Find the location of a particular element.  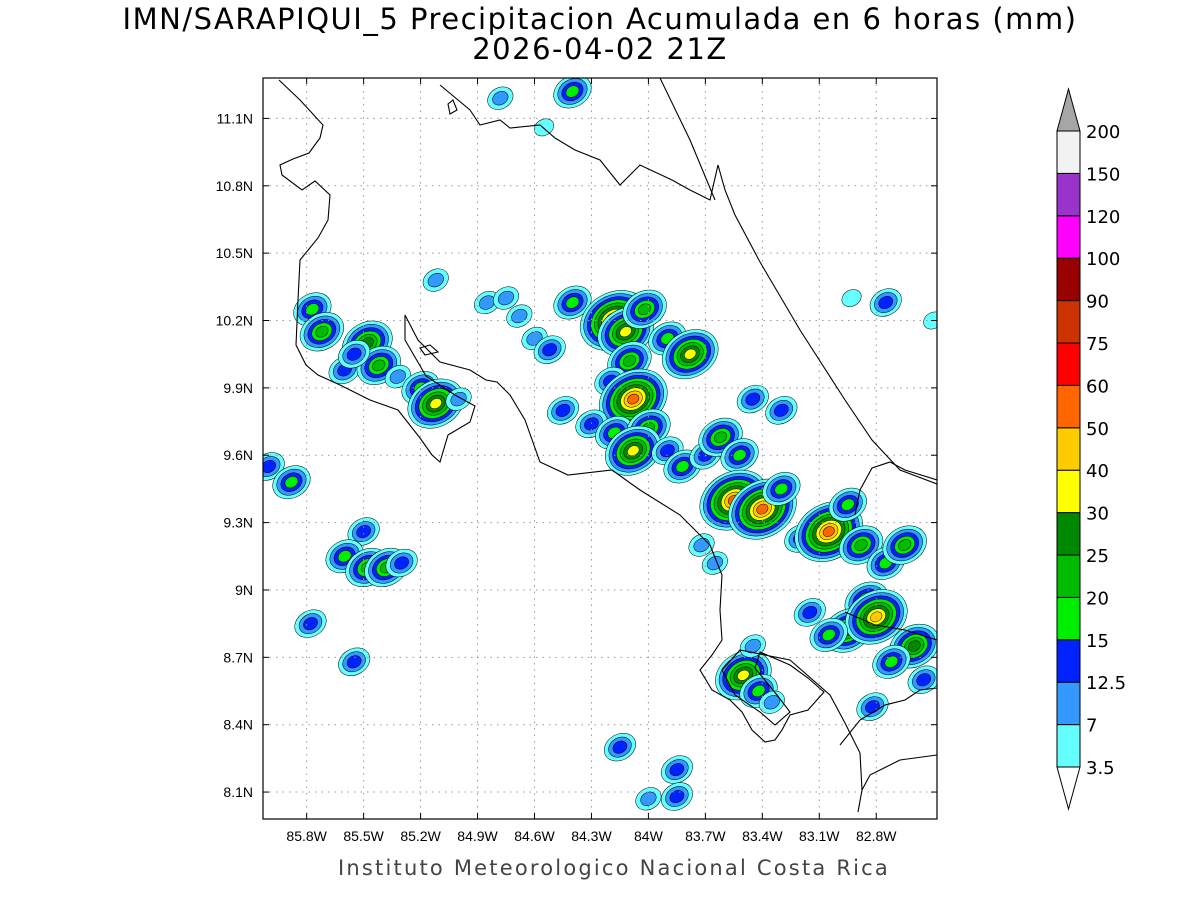

lon-tick-label: 83.4W is located at coordinates (762, 836).